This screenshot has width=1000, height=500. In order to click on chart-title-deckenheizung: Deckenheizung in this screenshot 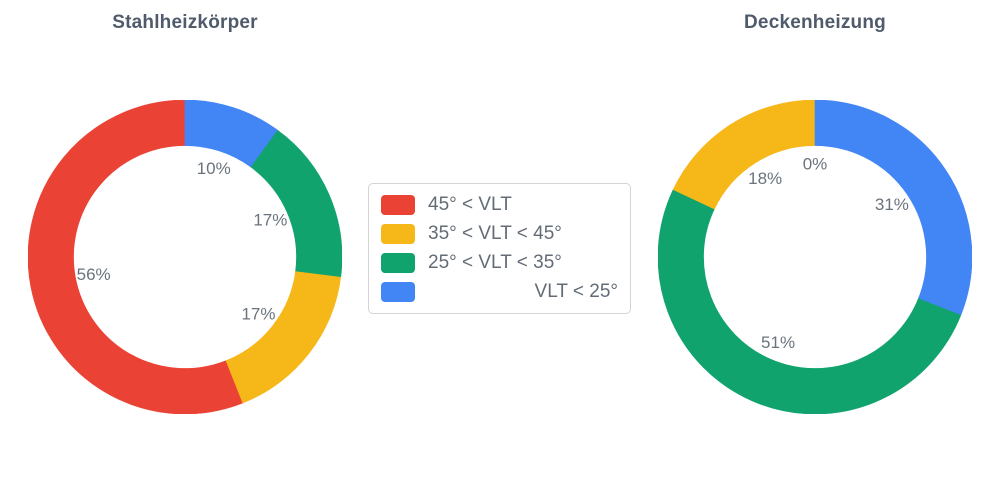, I will do `click(815, 22)`.